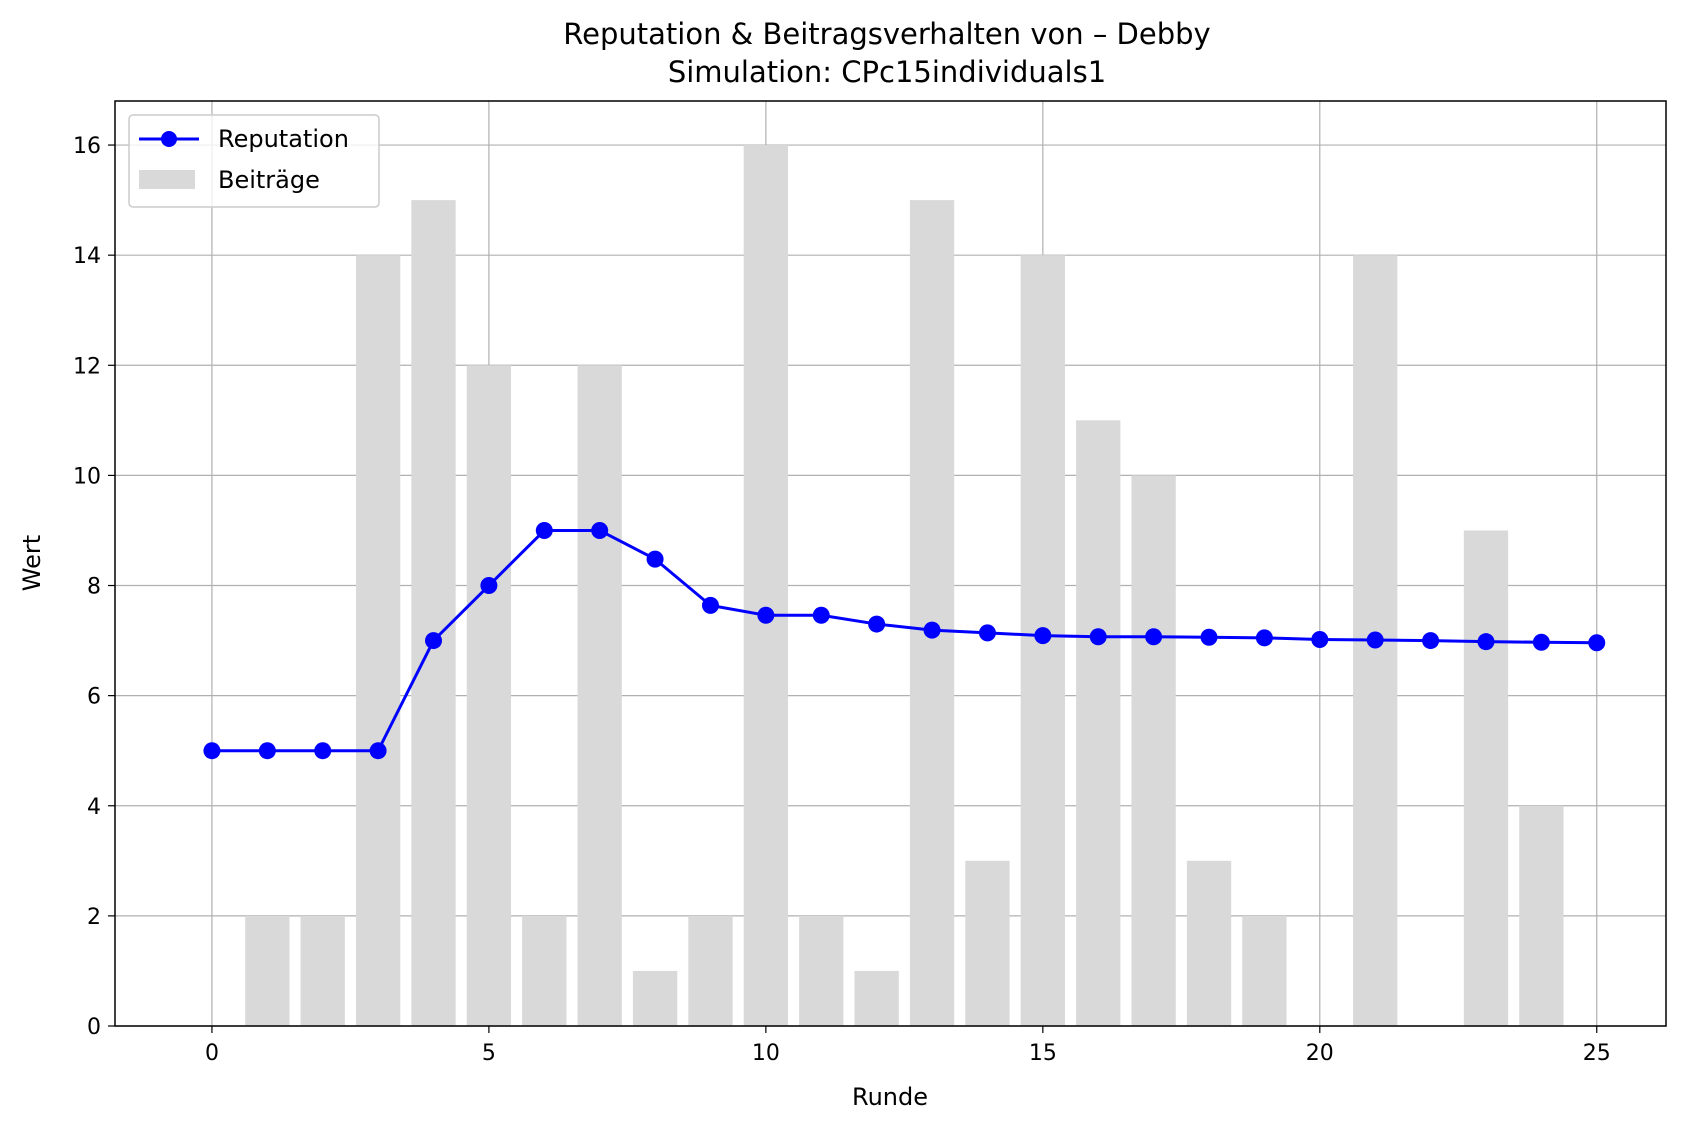 The image size is (1683, 1131). Describe the element at coordinates (890, 1097) in the screenshot. I see `x-axis-label: Runde` at that location.